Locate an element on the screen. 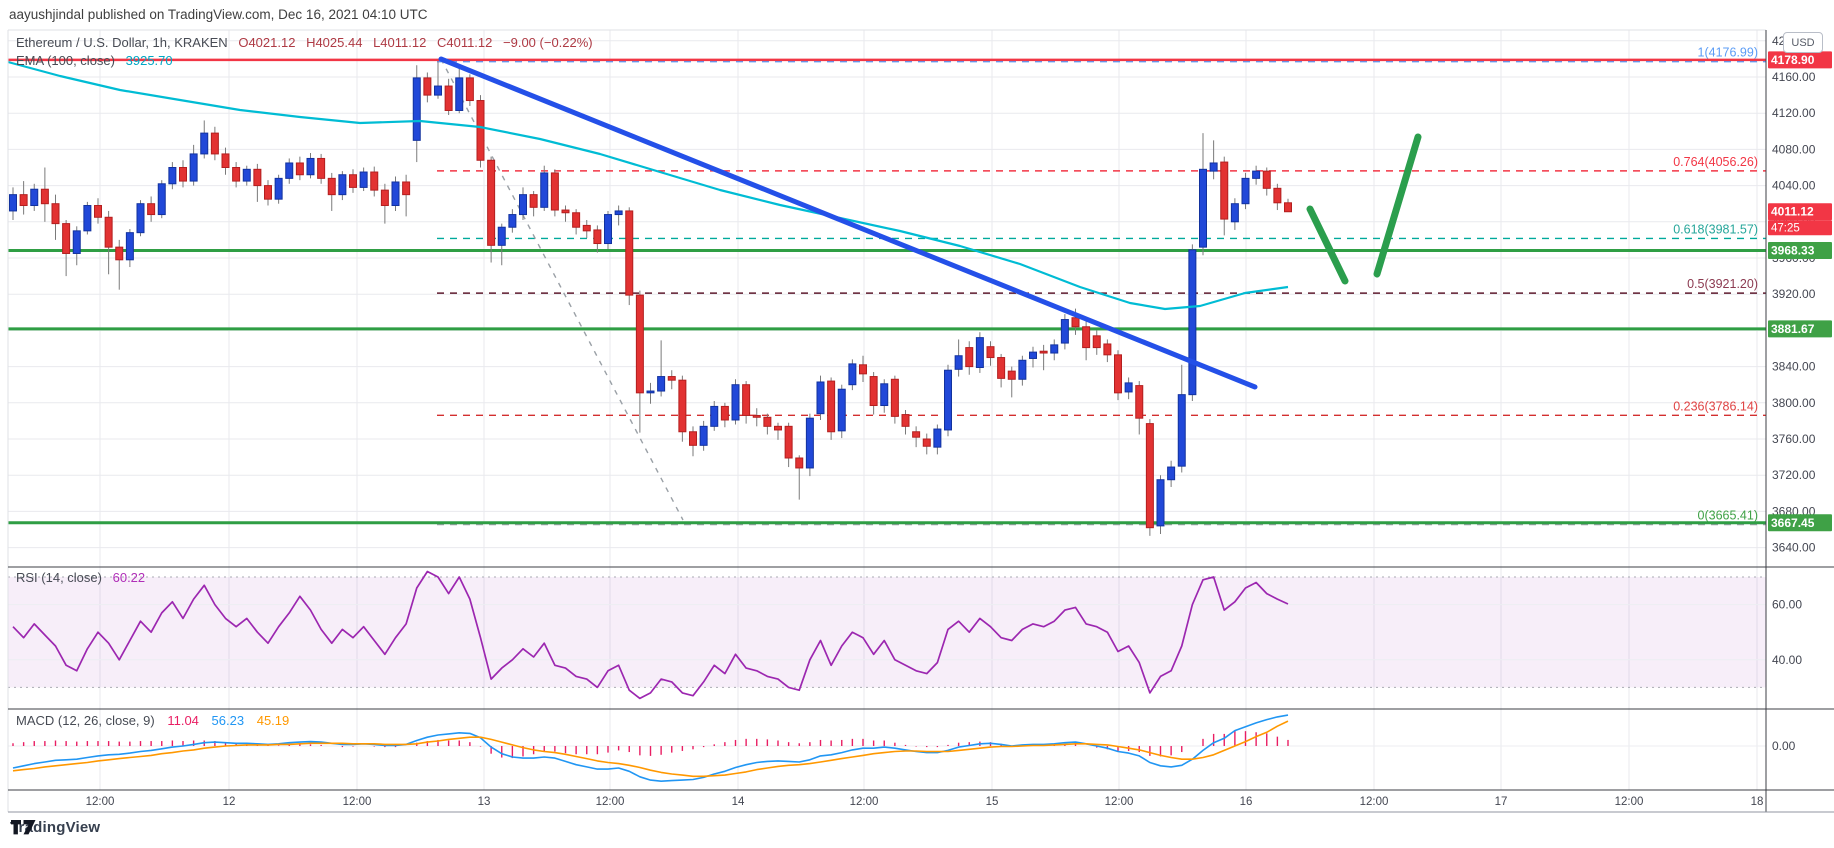 Image resolution: width=1834 pixels, height=848 pixels. price-tick-label: 4080.00 is located at coordinates (1794, 149).